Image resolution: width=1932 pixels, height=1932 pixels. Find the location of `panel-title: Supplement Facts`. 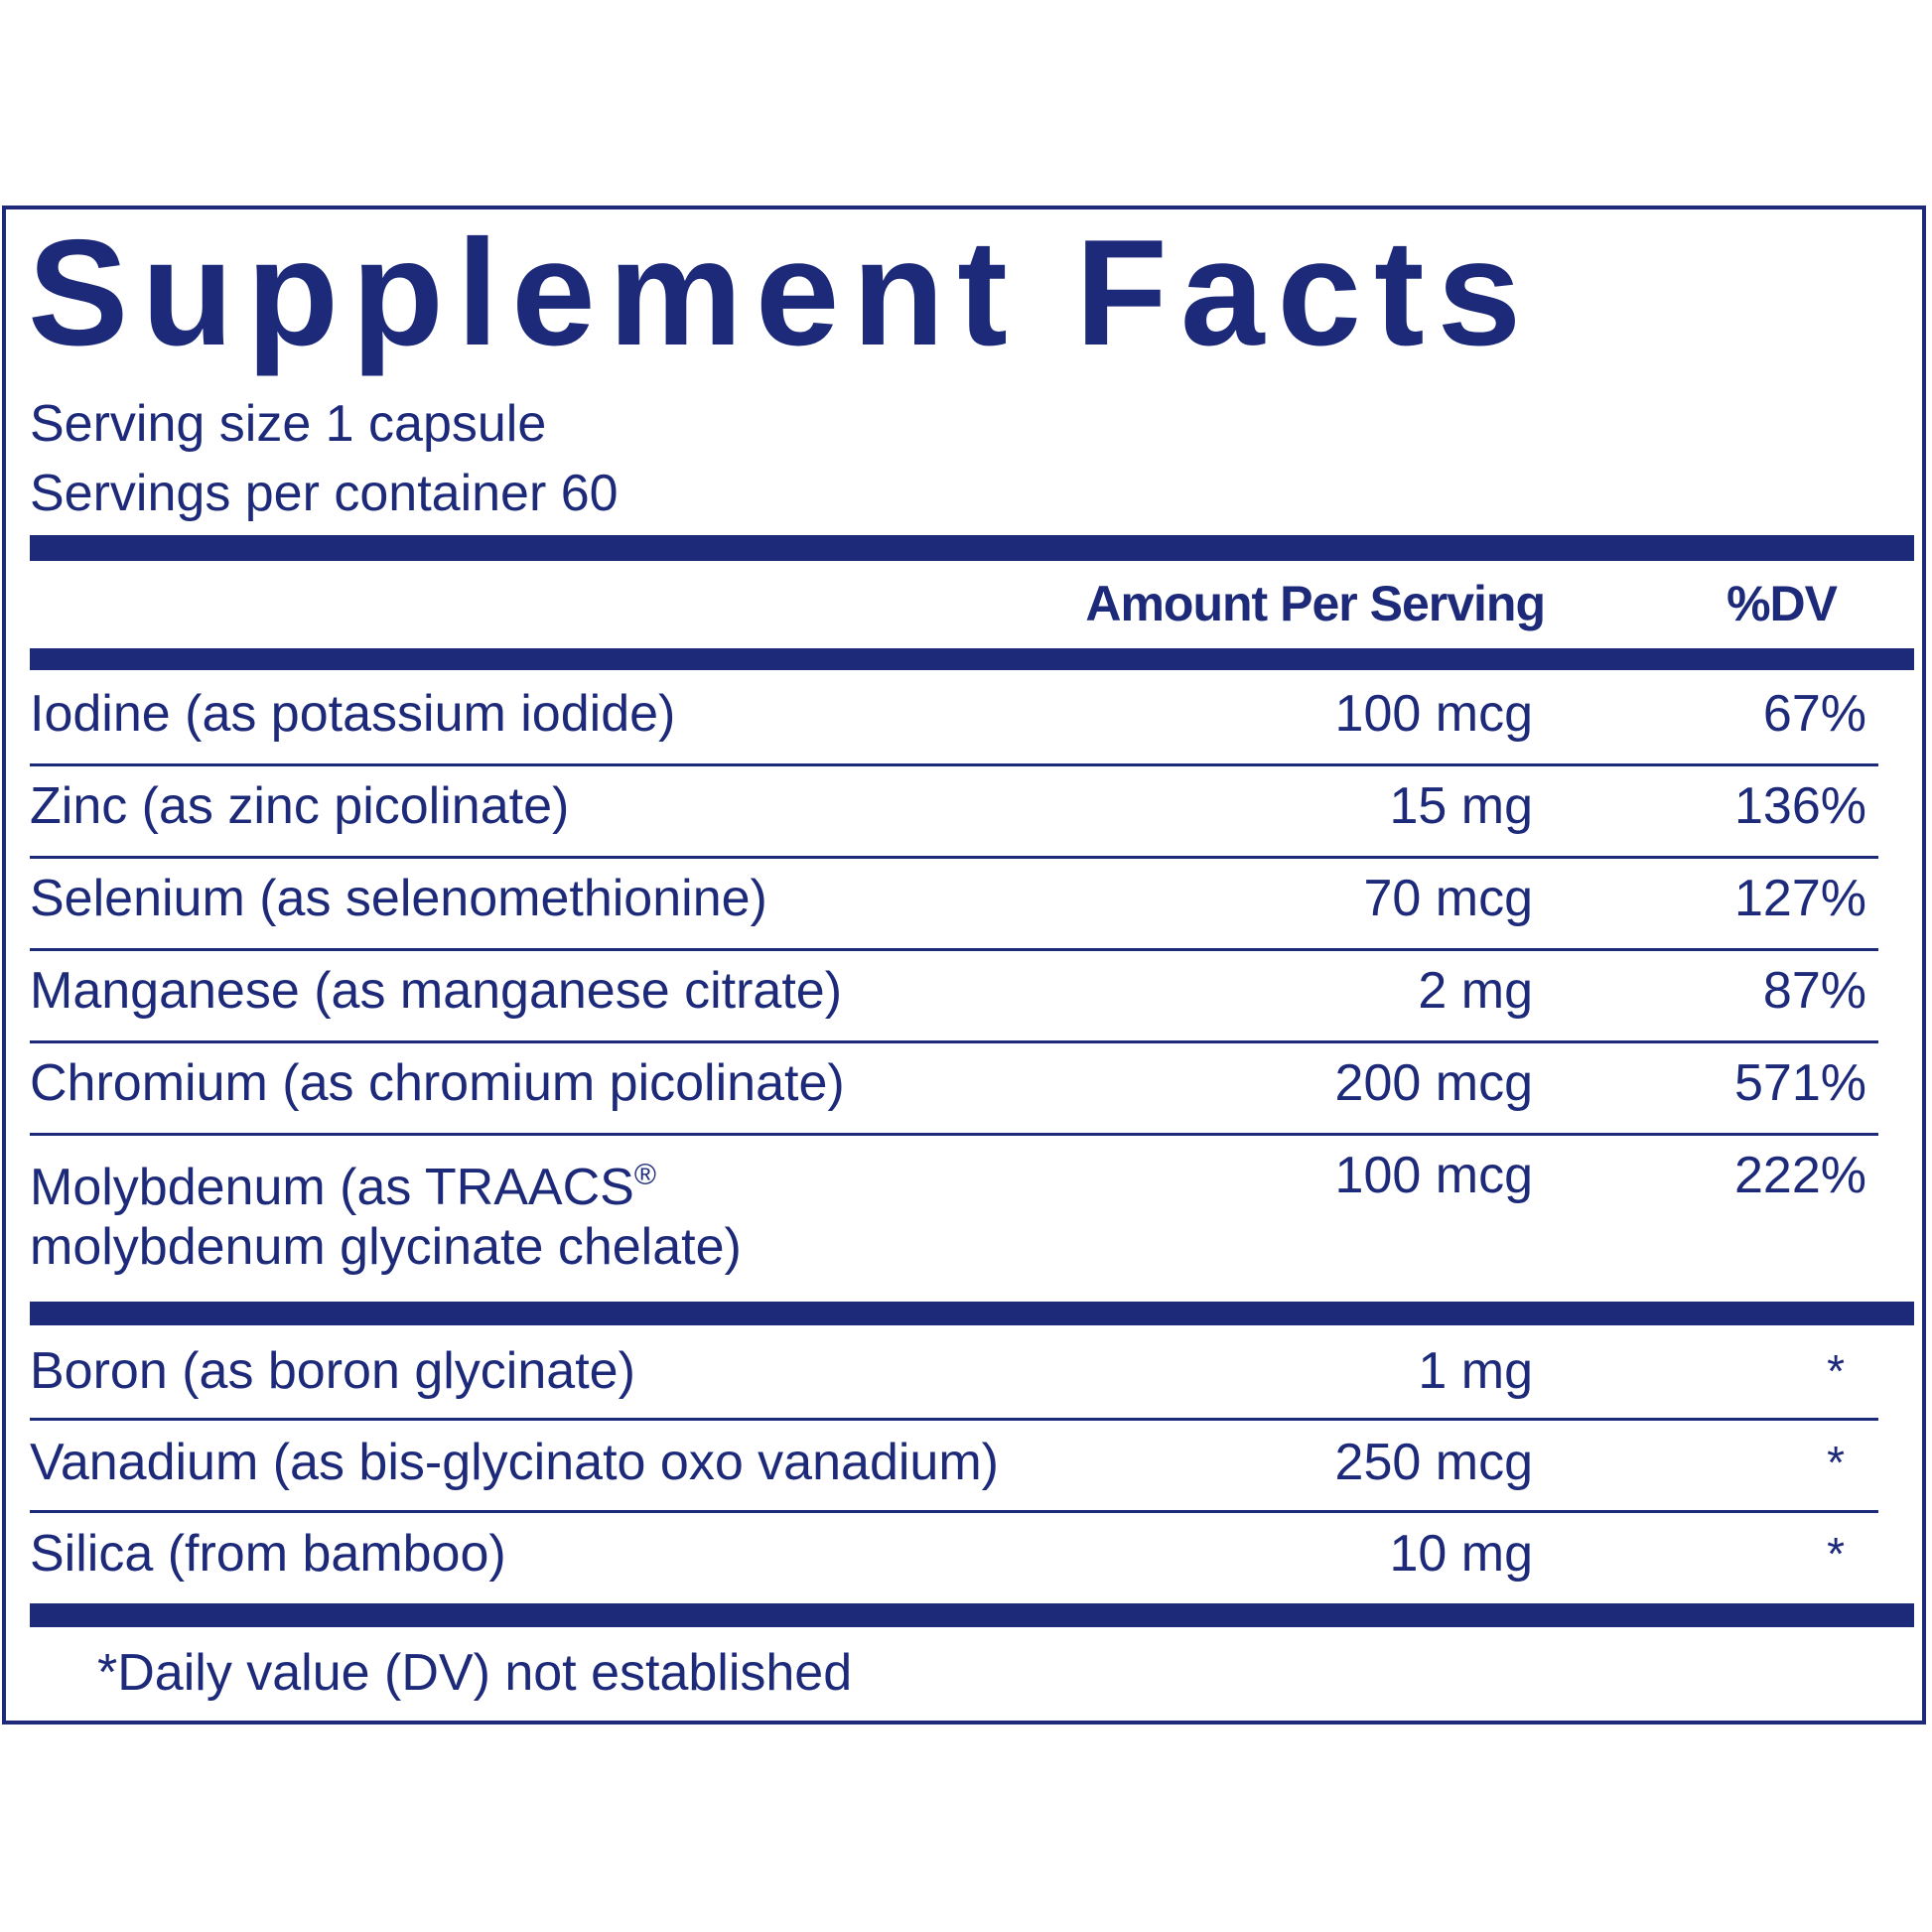

panel-title: Supplement Facts is located at coordinates (781, 292).